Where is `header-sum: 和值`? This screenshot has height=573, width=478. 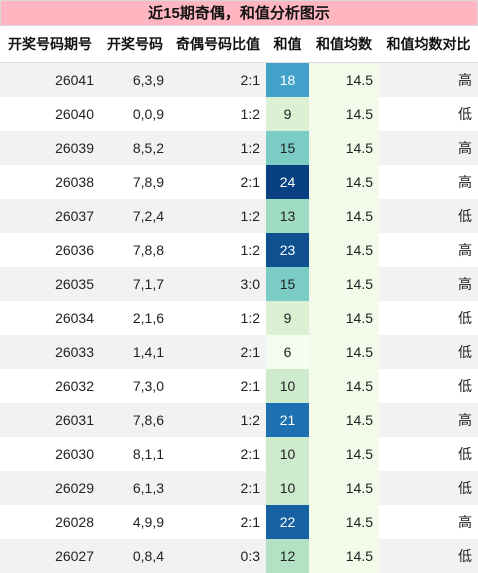
header-sum: 和值 is located at coordinates (287, 44).